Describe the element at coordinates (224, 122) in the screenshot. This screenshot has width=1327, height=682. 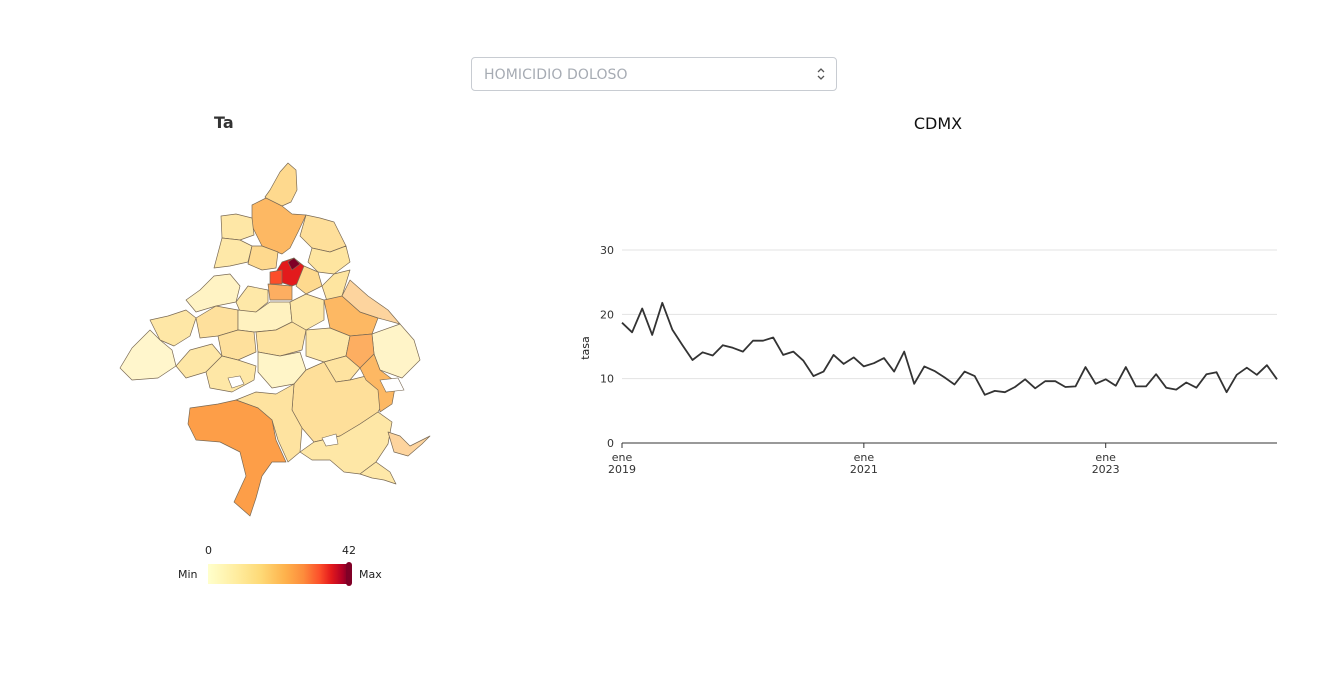
I see `map-title: Ta` at that location.